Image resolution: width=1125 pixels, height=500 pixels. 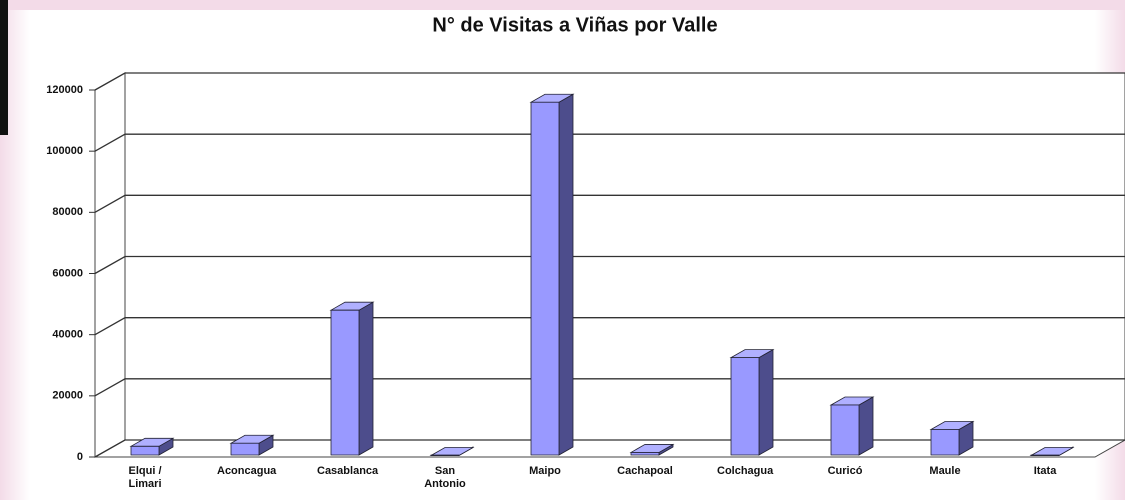 What do you see at coordinates (64, 151) in the screenshot?
I see `y-tick-label: 100000` at bounding box center [64, 151].